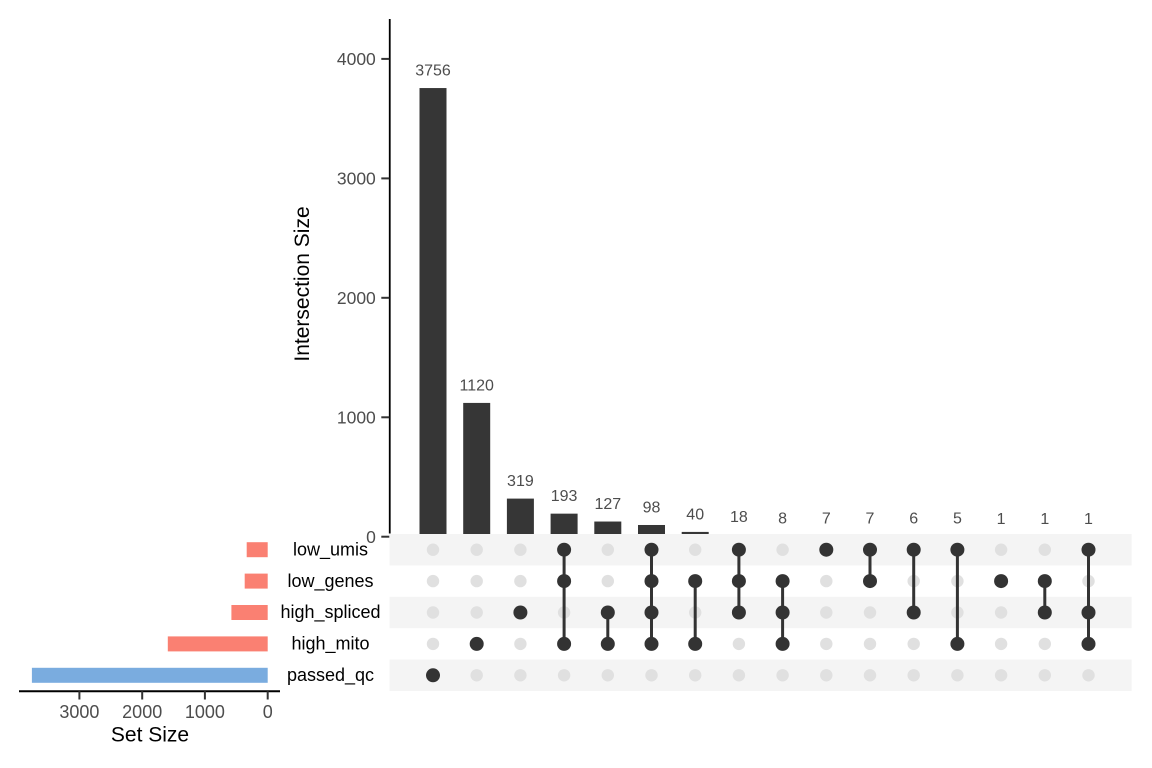 This screenshot has height=768, width=1152. Describe the element at coordinates (739, 517) in the screenshot. I see `svg-text: 18` at that location.